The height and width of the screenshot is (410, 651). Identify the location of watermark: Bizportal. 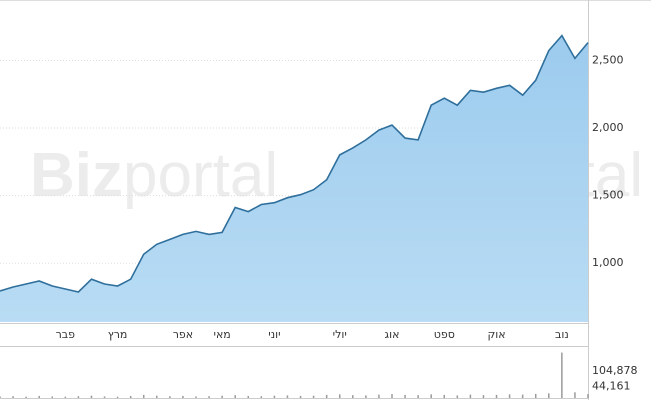
(154, 175).